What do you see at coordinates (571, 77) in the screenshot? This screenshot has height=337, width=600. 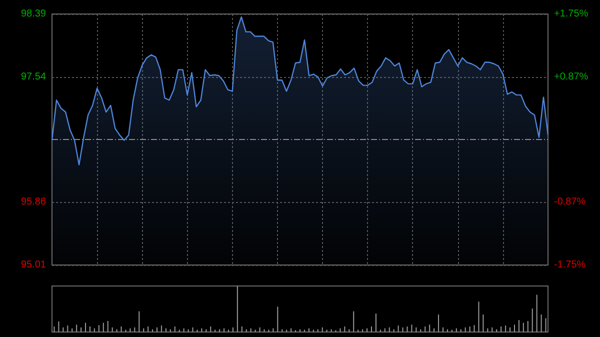 I see `y2-tick-label: +0.87%` at bounding box center [571, 77].